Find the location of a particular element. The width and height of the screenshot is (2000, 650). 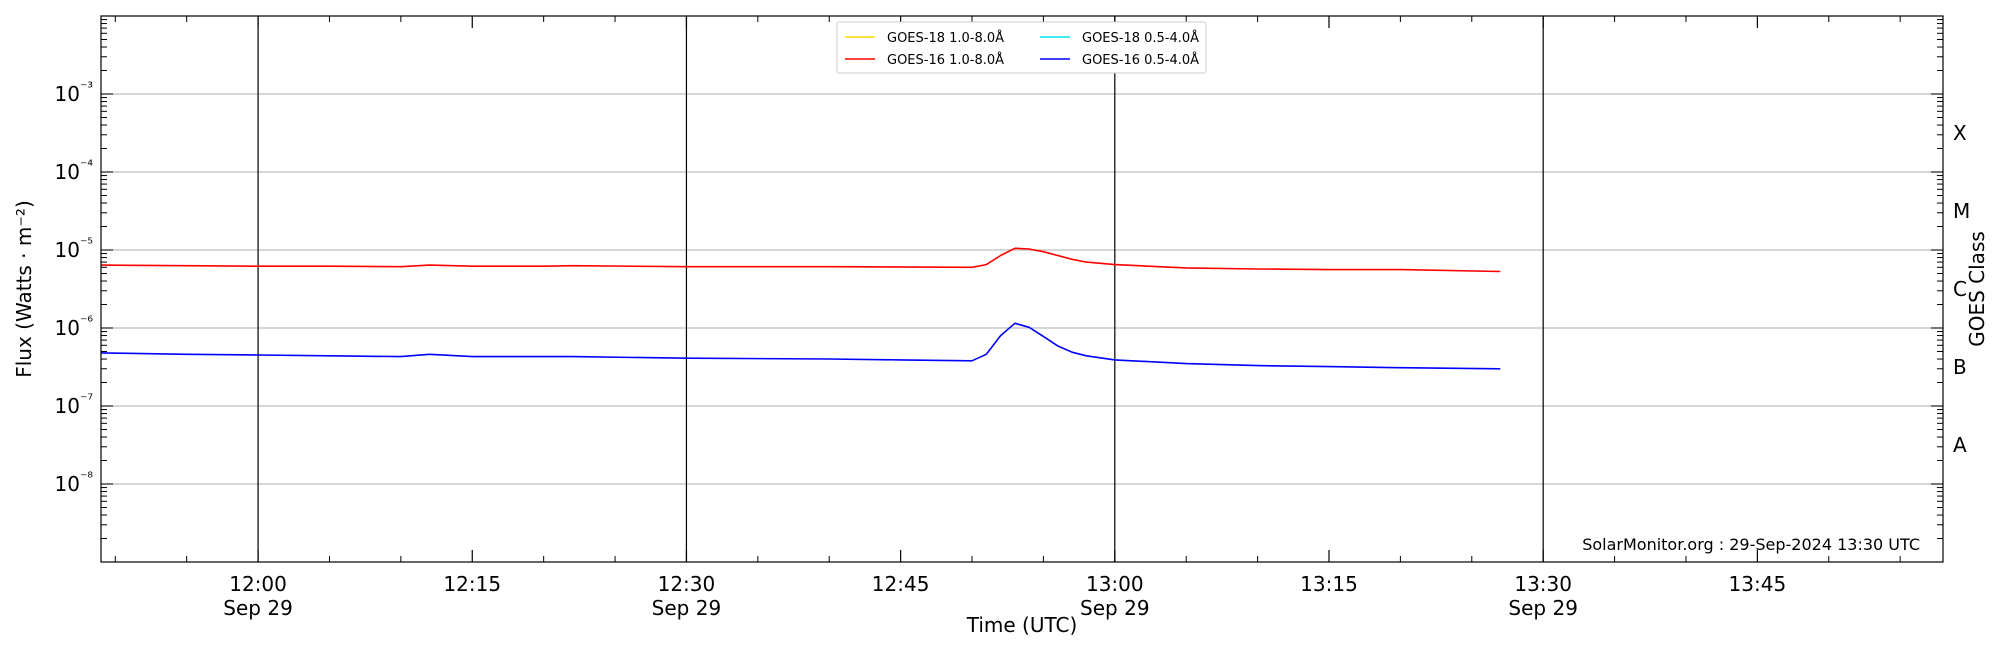

y-tick-label: 10⁻³ is located at coordinates (74, 93).